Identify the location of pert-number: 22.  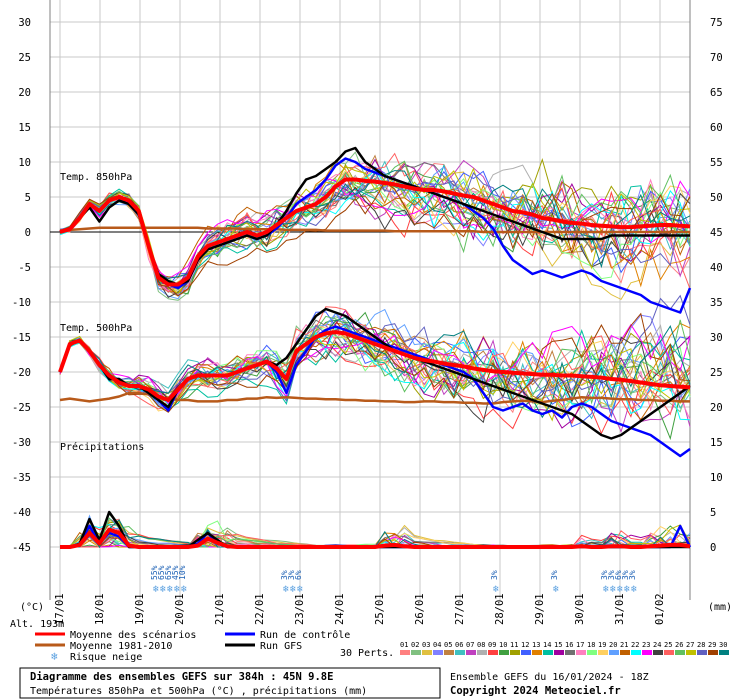
(635, 645).